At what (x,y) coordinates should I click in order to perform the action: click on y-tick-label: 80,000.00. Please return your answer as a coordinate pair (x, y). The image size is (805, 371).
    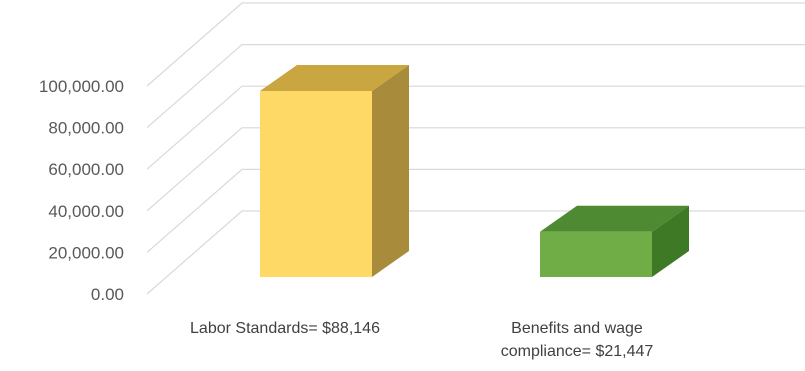
    Looking at the image, I should click on (86, 128).